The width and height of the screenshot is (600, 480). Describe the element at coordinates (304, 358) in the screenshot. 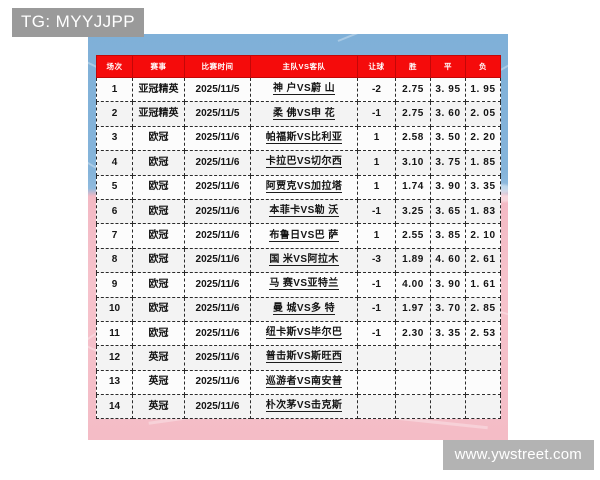

I see `cell-teams: 普击斯VS斯旺西` at that location.